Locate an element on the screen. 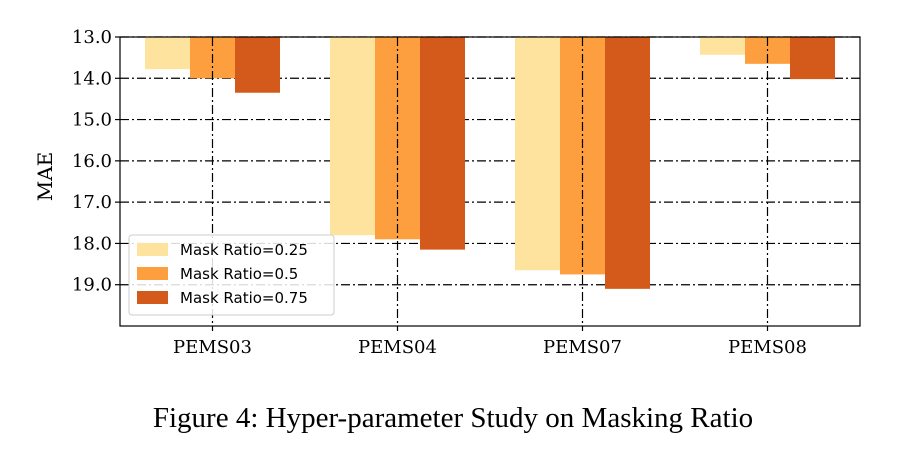 This screenshot has width=906, height=460. legend-box is located at coordinates (231, 275).